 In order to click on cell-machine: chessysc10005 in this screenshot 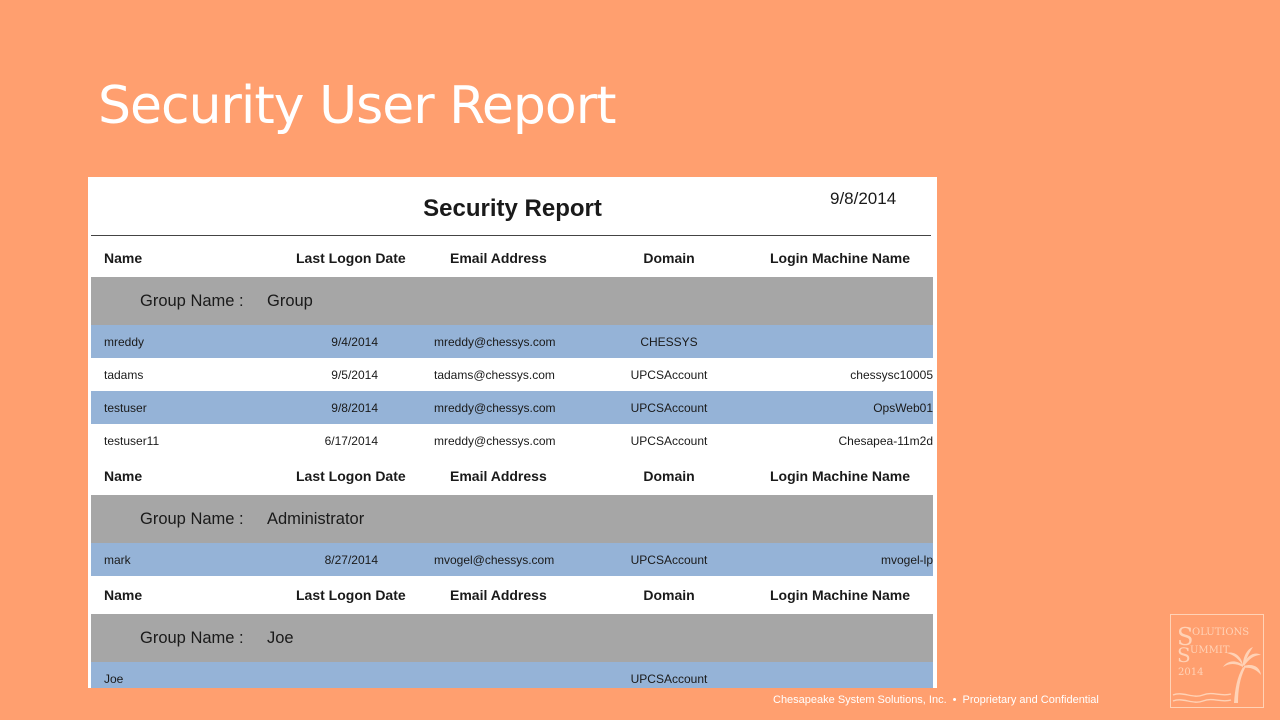, I will do `click(891, 374)`.